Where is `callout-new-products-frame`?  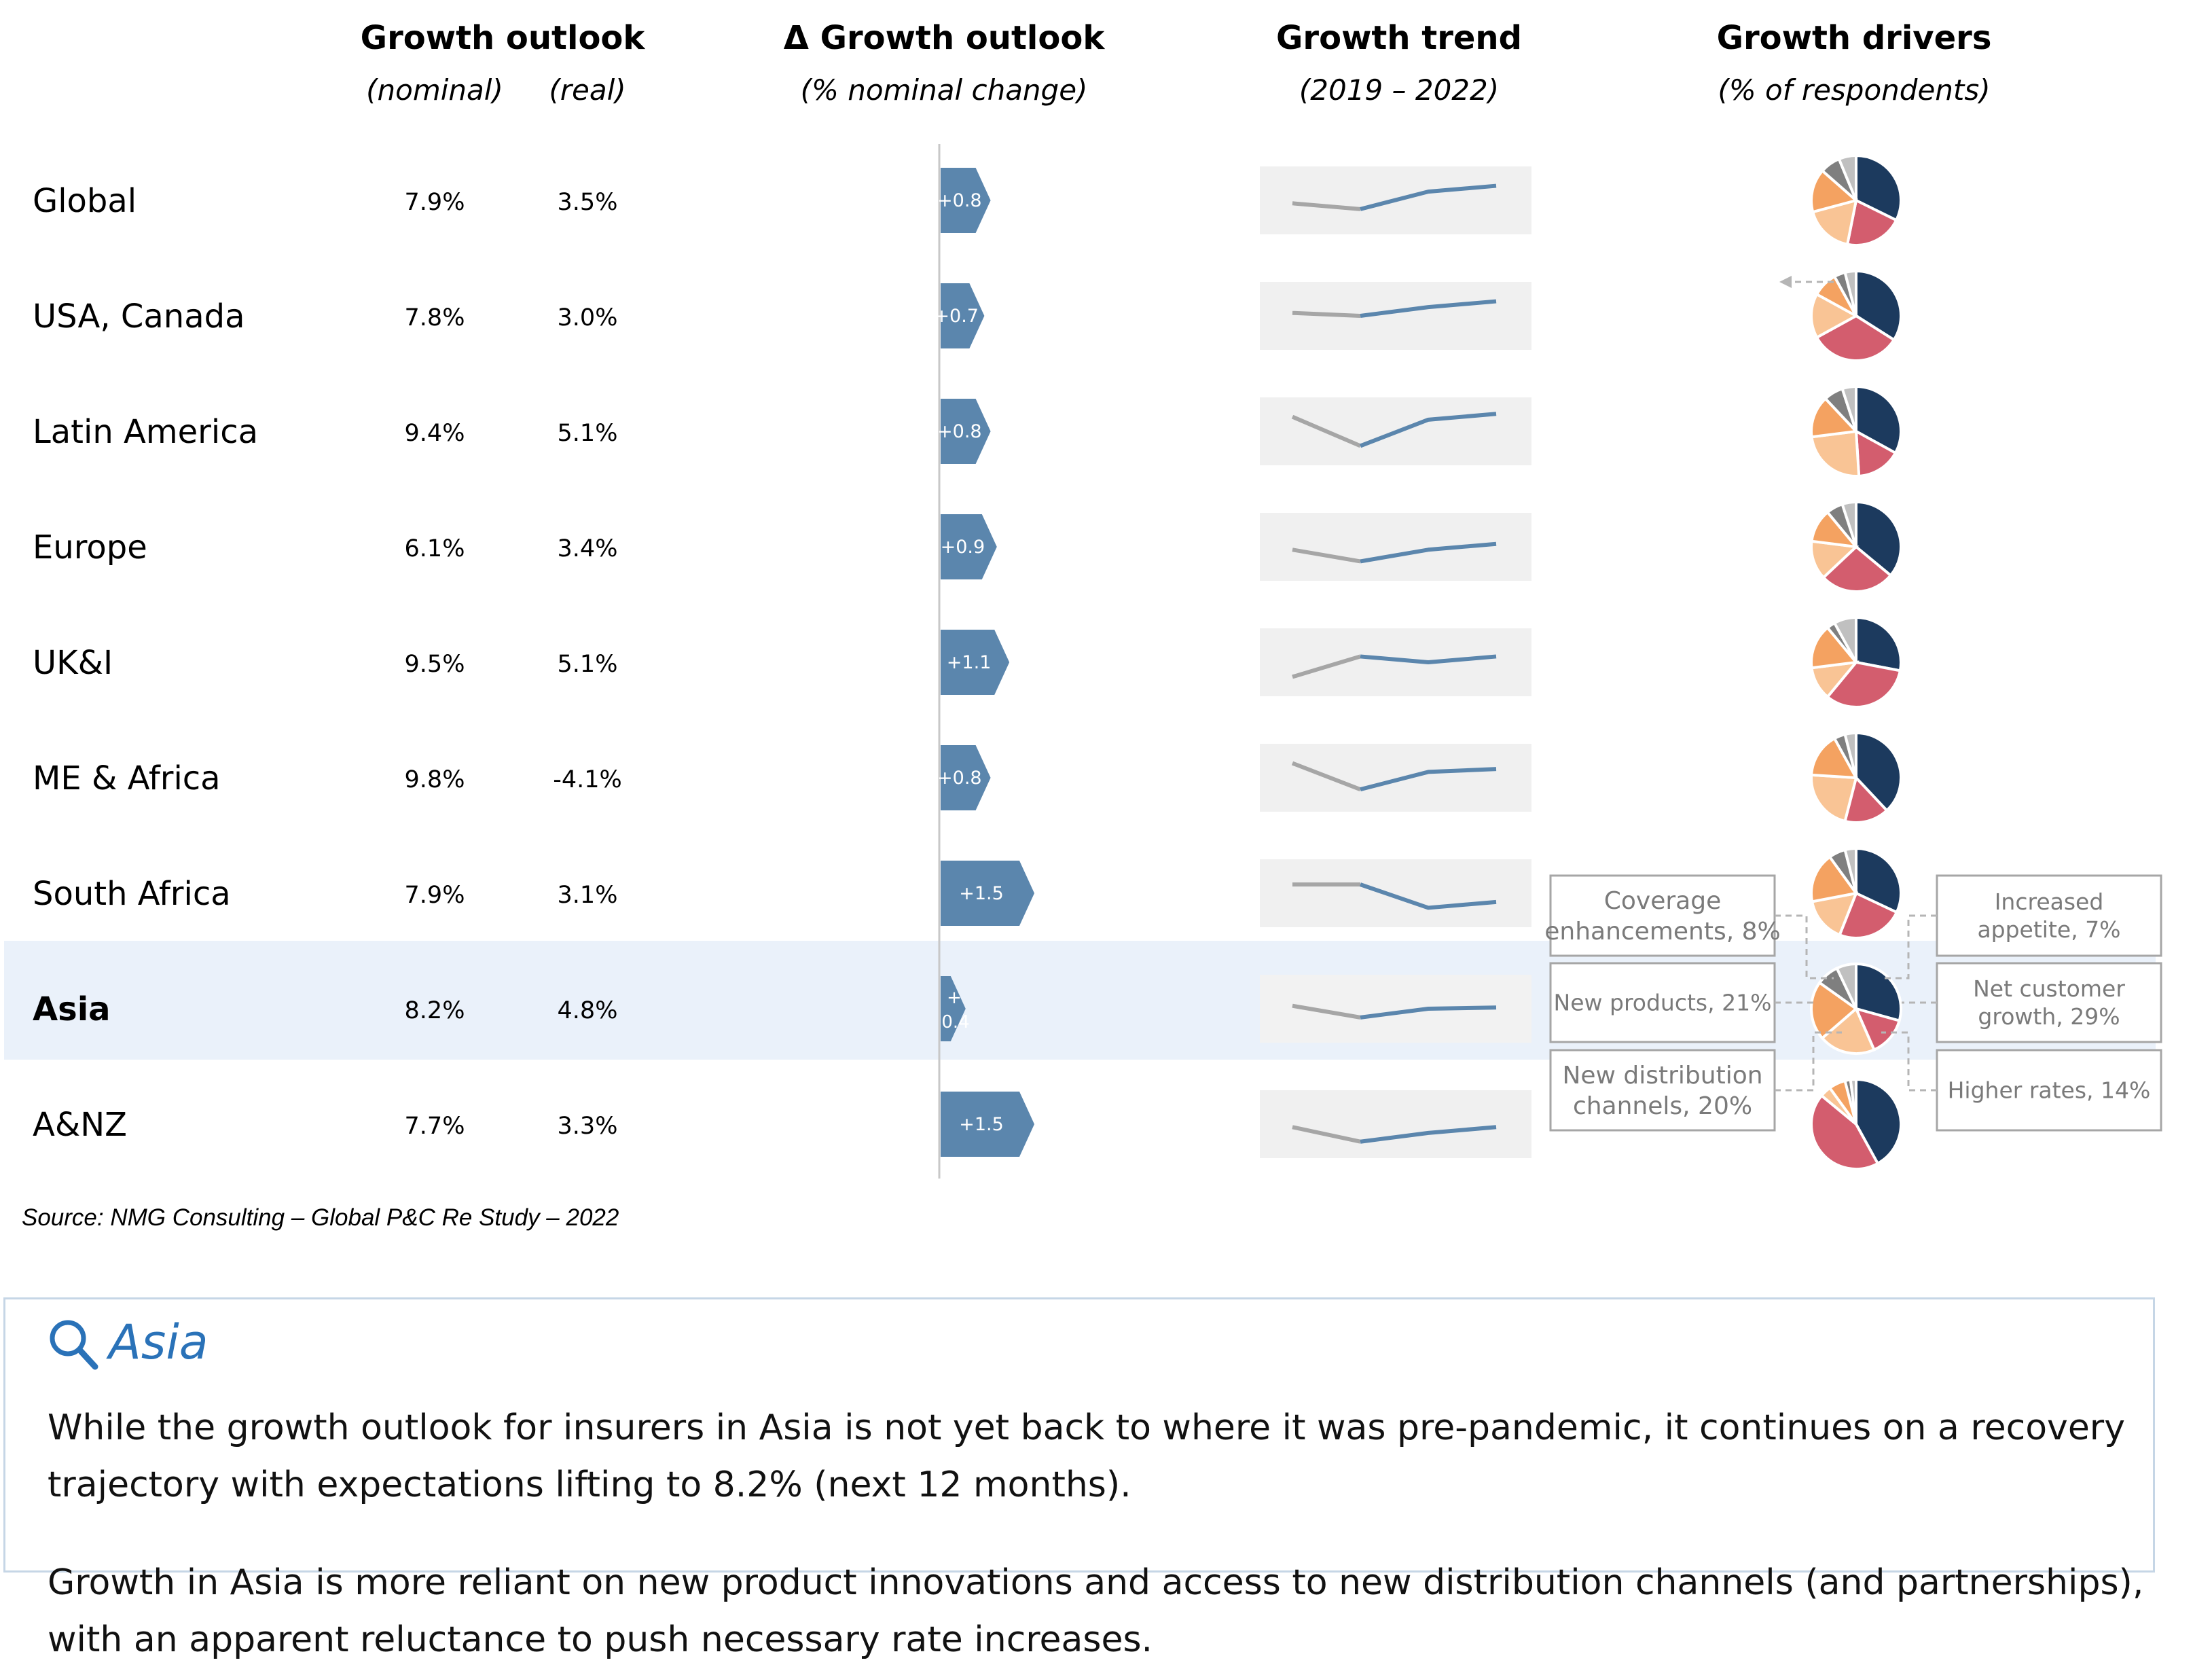
callout-new-products-frame is located at coordinates (1662, 1002).